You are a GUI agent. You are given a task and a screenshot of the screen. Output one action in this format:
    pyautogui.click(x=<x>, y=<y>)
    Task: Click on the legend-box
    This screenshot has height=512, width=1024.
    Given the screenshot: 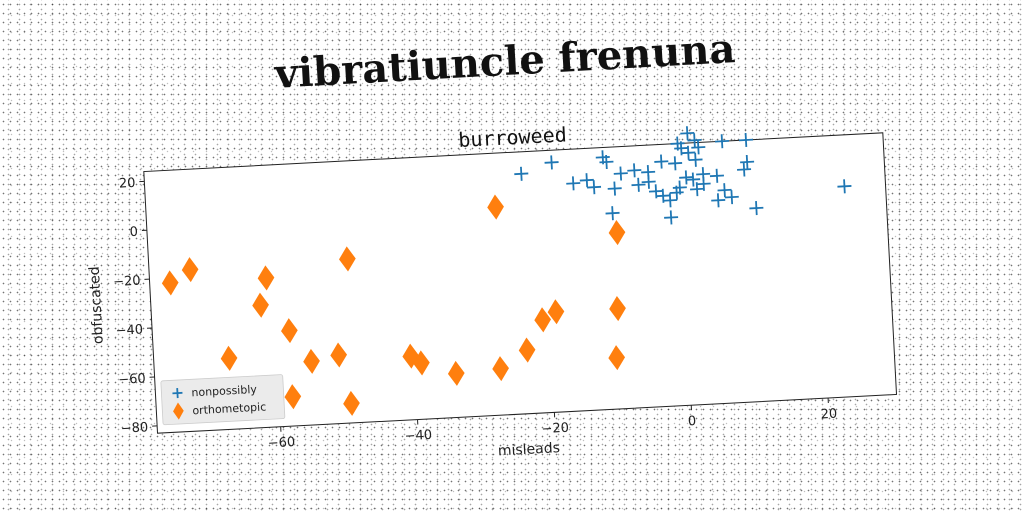 What is the action you would take?
    pyautogui.click(x=223, y=400)
    